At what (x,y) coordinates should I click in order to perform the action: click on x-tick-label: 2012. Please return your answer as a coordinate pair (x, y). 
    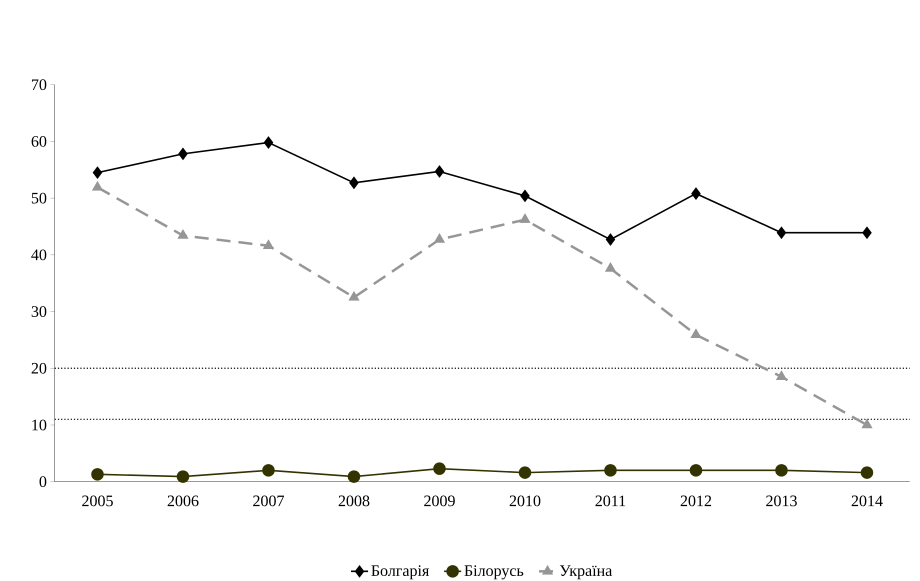
    Looking at the image, I should click on (696, 500).